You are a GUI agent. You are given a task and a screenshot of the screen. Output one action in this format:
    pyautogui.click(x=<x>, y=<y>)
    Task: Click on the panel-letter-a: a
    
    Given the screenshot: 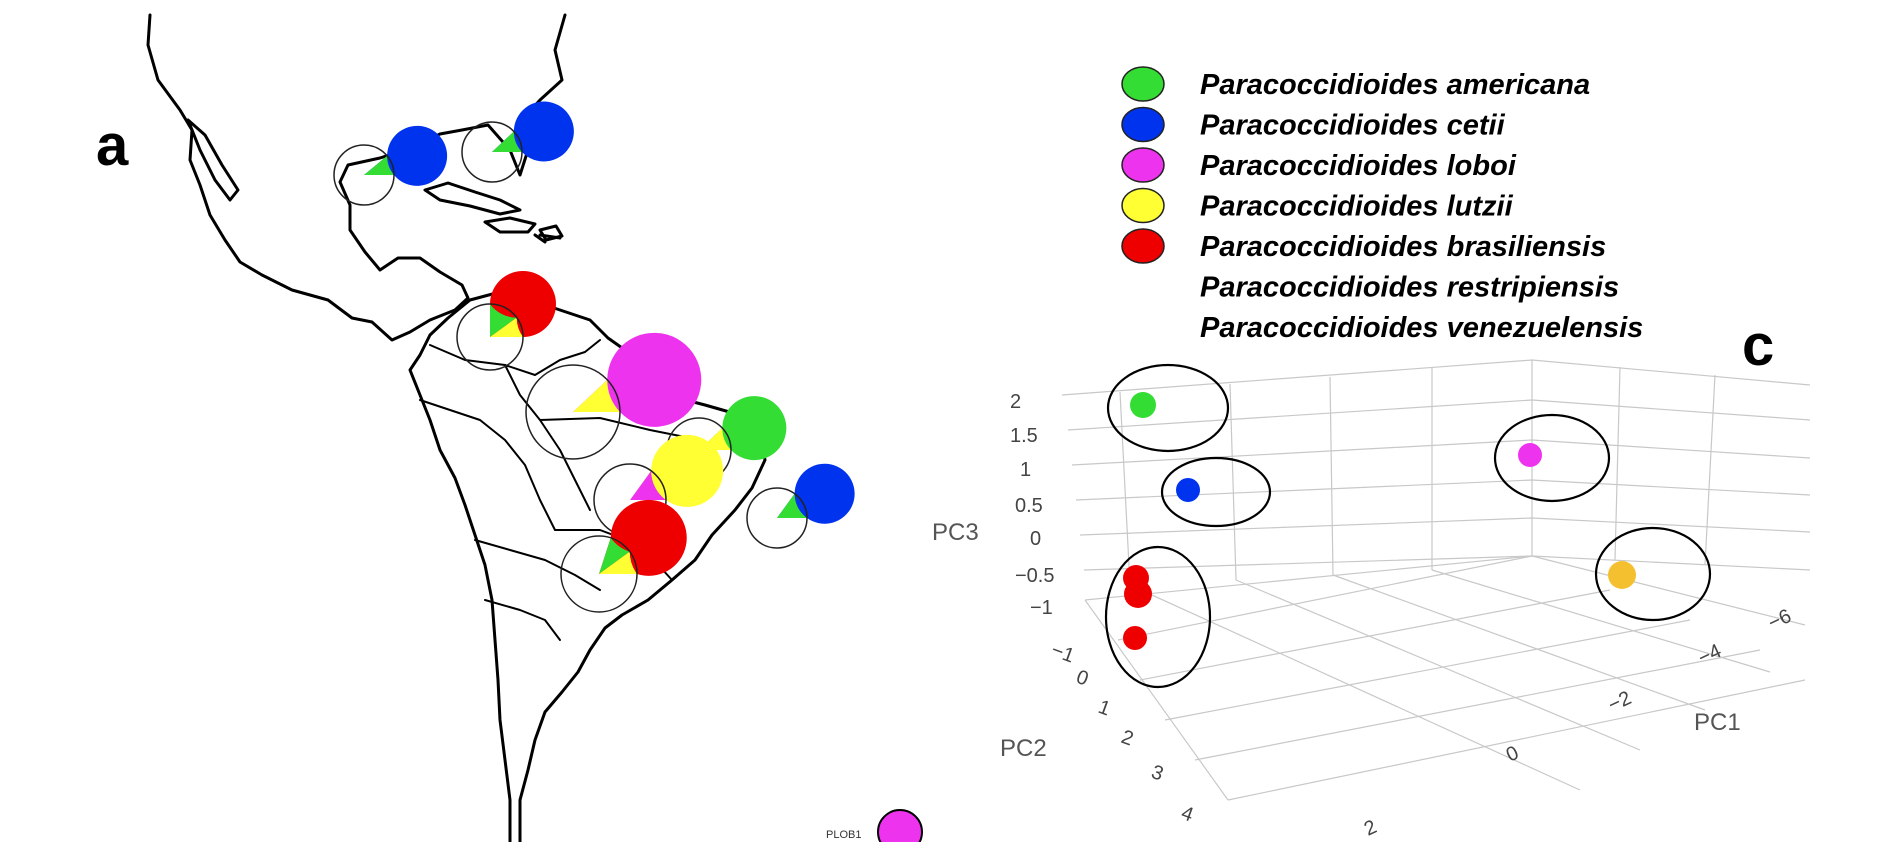 What is the action you would take?
    pyautogui.click(x=112, y=145)
    